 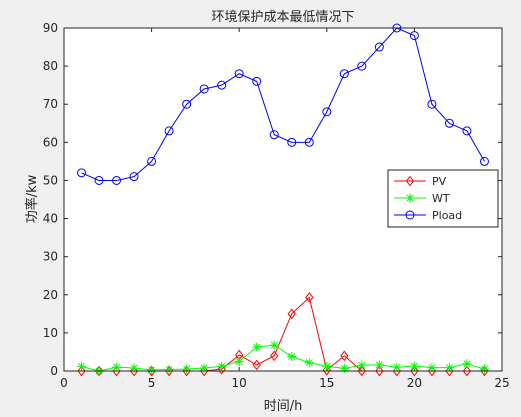 What do you see at coordinates (152, 383) in the screenshot?
I see `x-tick-label: 5` at bounding box center [152, 383].